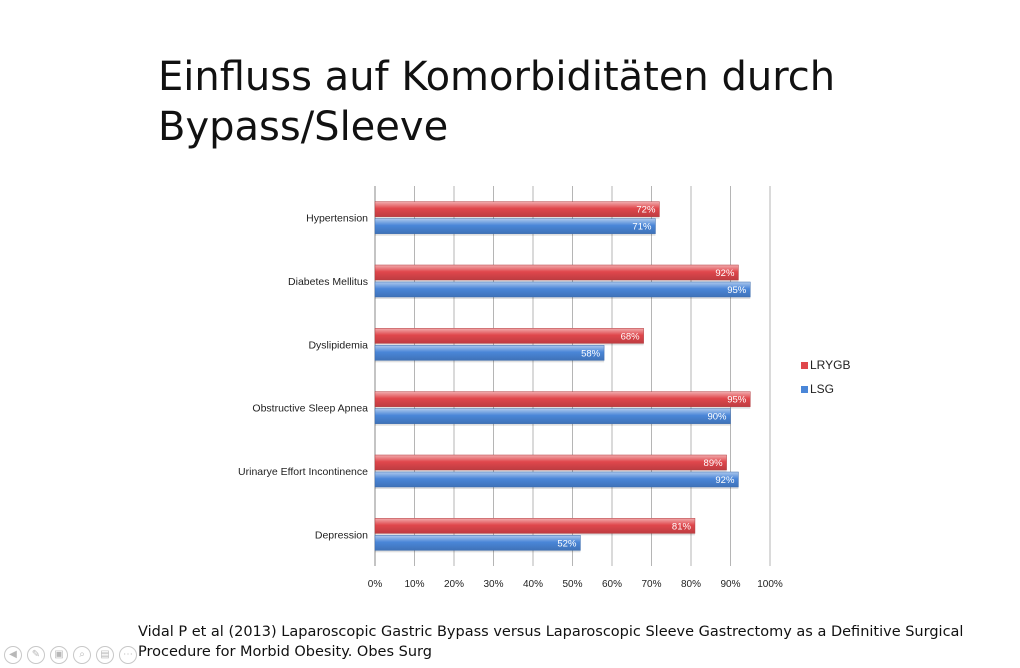 The width and height of the screenshot is (1020, 668). What do you see at coordinates (631, 336) in the screenshot?
I see `data-label: 68%` at bounding box center [631, 336].